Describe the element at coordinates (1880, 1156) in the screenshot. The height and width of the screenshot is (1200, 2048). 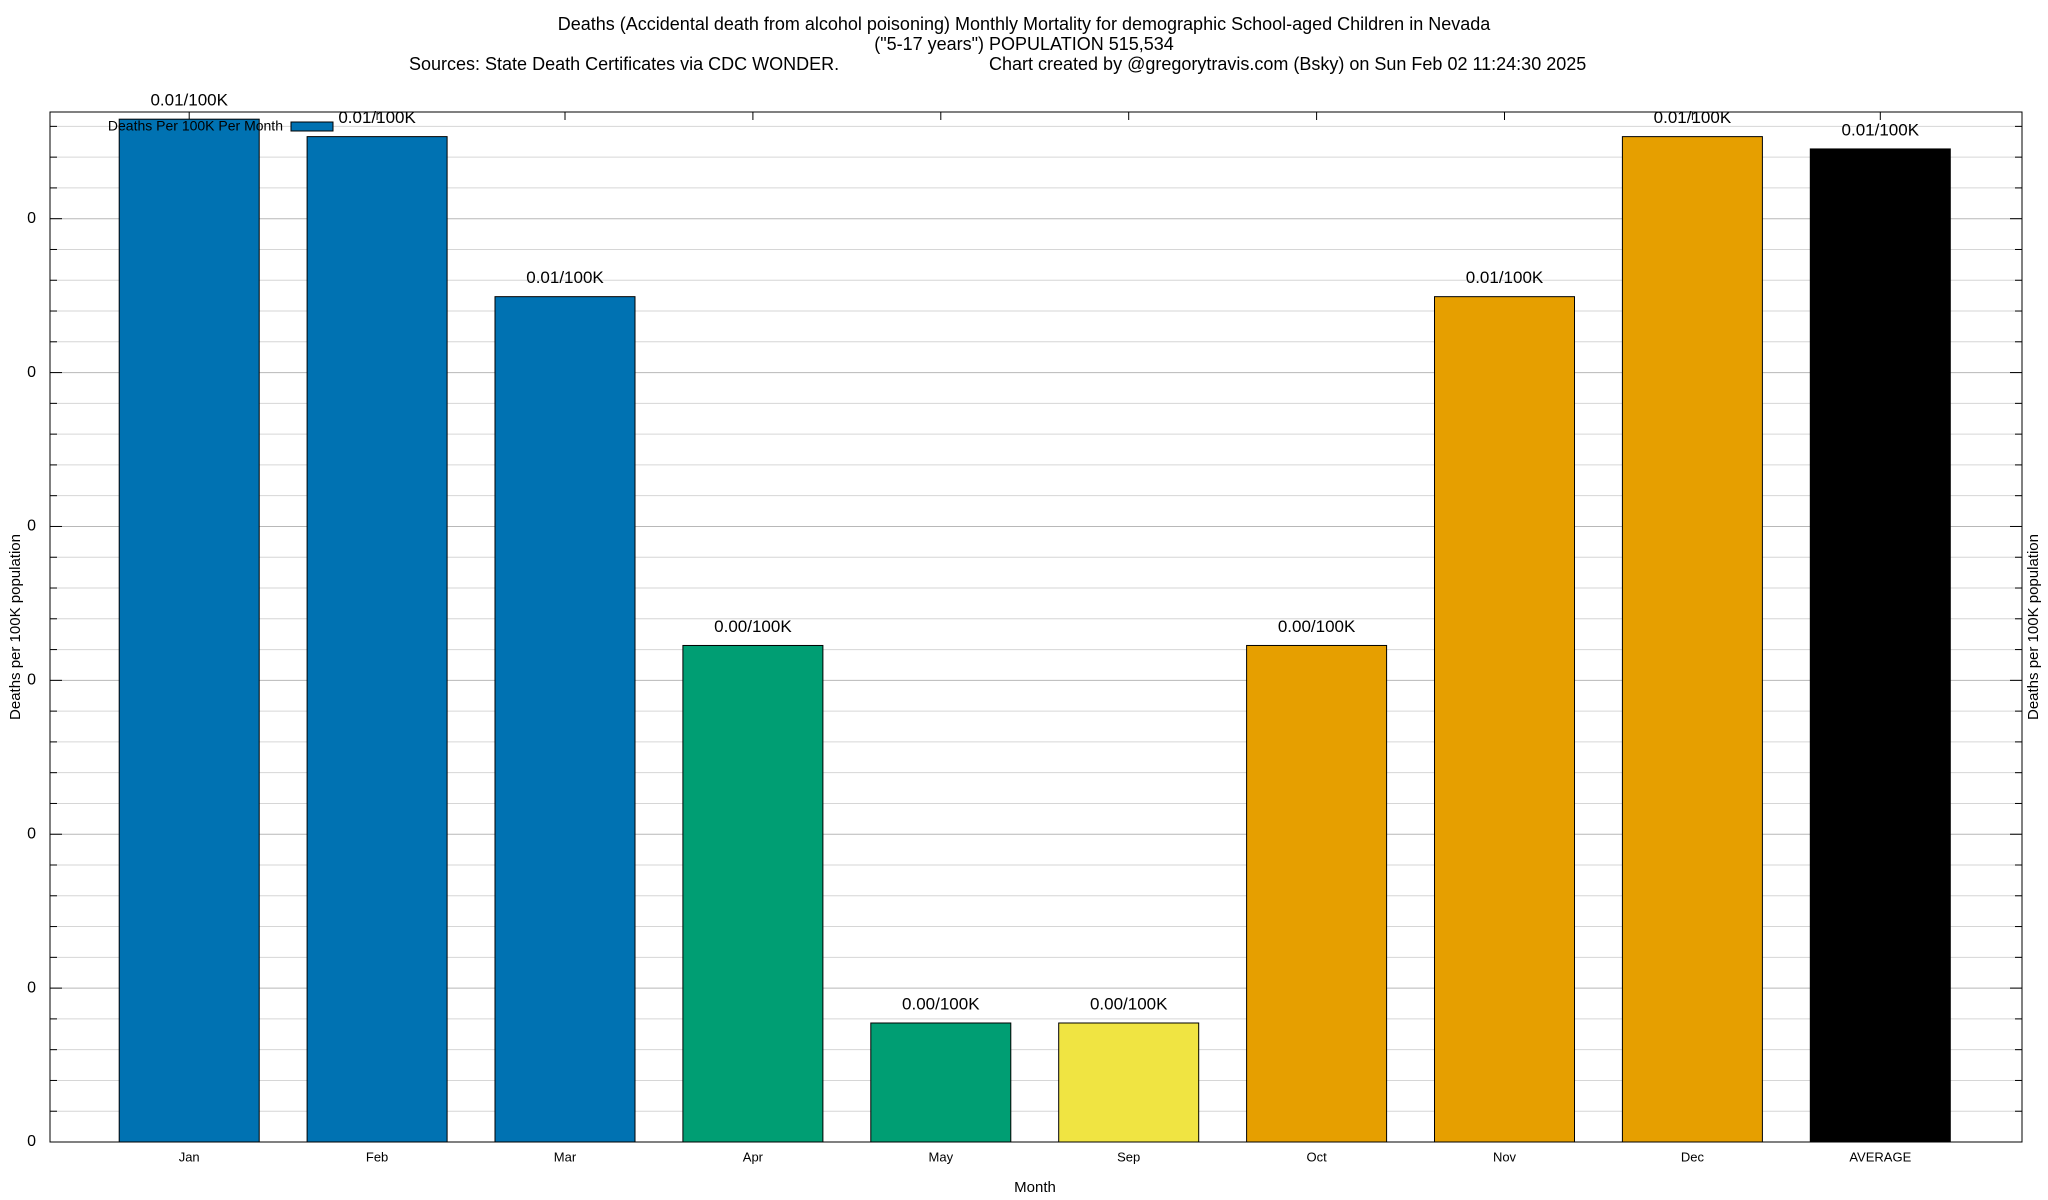
I see `x-tick-label: AVERAGE` at that location.